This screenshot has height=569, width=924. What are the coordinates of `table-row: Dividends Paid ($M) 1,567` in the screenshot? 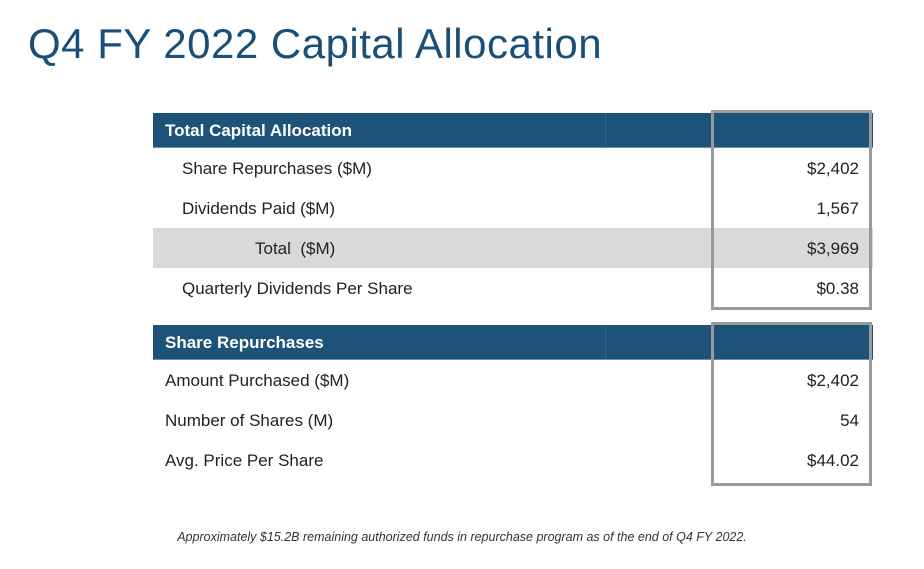 It's located at (513, 208).